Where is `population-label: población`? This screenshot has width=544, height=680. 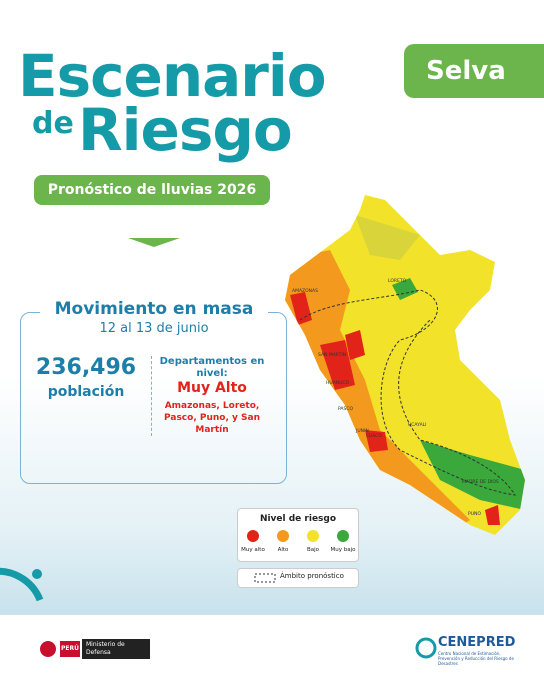
population-label: población is located at coordinates (86, 392).